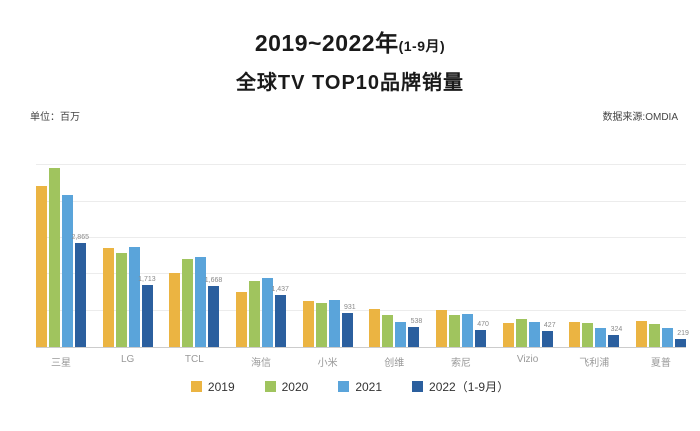 Image resolution: width=700 pixels, height=431 pixels. What do you see at coordinates (640, 117) in the screenshot?
I see `data-source-label: 数据来源:OMDIA` at bounding box center [640, 117].